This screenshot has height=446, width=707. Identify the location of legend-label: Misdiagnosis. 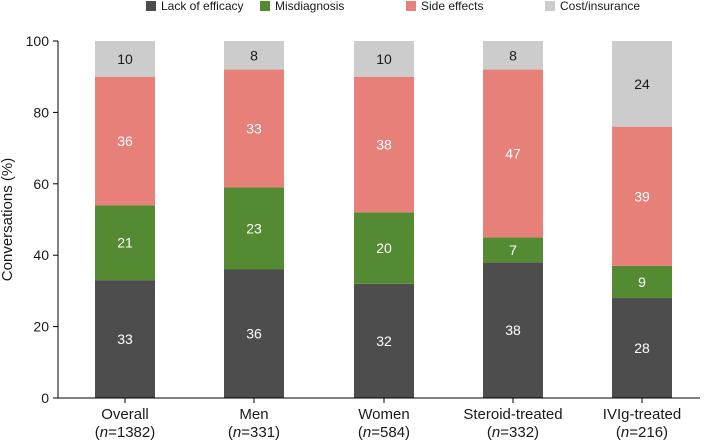
(309, 6).